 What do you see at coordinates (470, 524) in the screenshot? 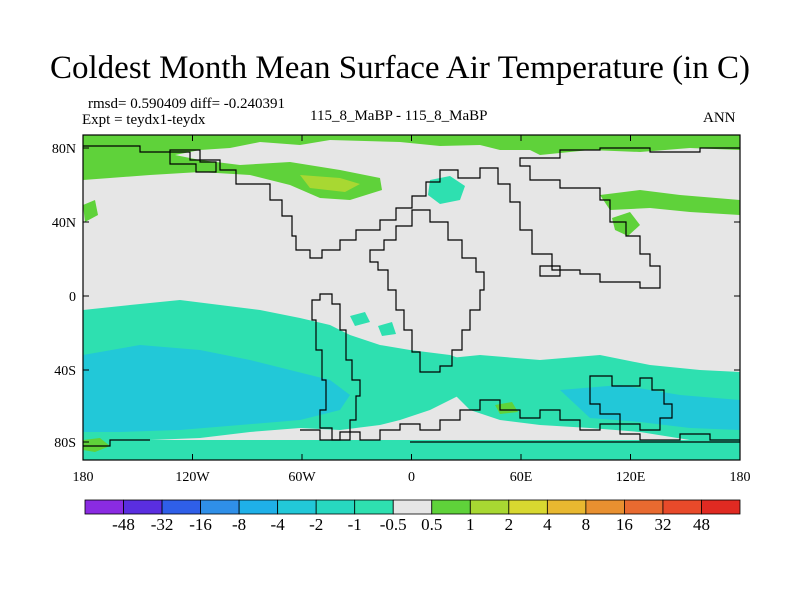
I see `colorbar-label: 1` at bounding box center [470, 524].